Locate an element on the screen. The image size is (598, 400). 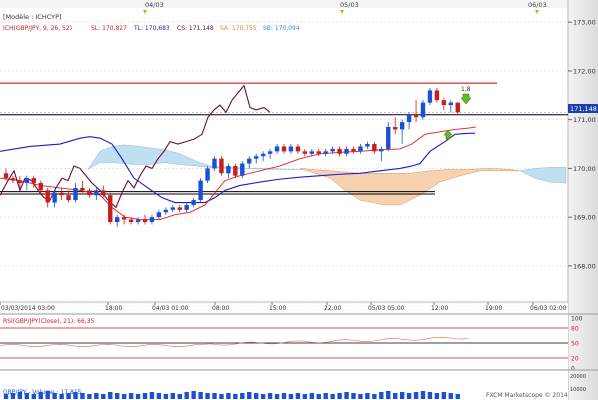
top-date-06-03: 06/03 is located at coordinates (537, 5).